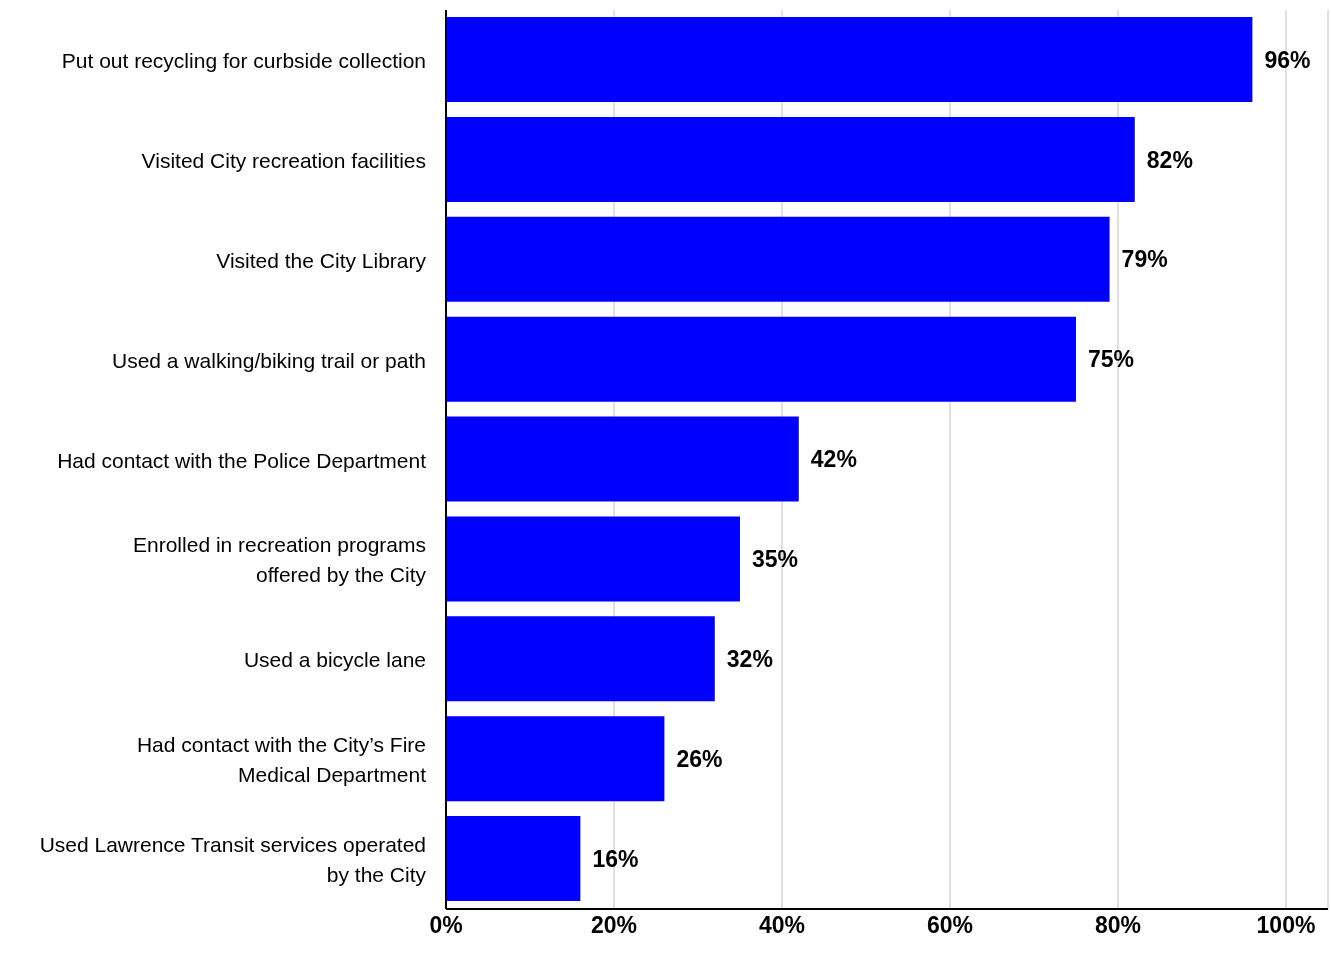  Describe the element at coordinates (269, 360) in the screenshot. I see `y-tick-label: Used a walking/biking trail or path` at that location.